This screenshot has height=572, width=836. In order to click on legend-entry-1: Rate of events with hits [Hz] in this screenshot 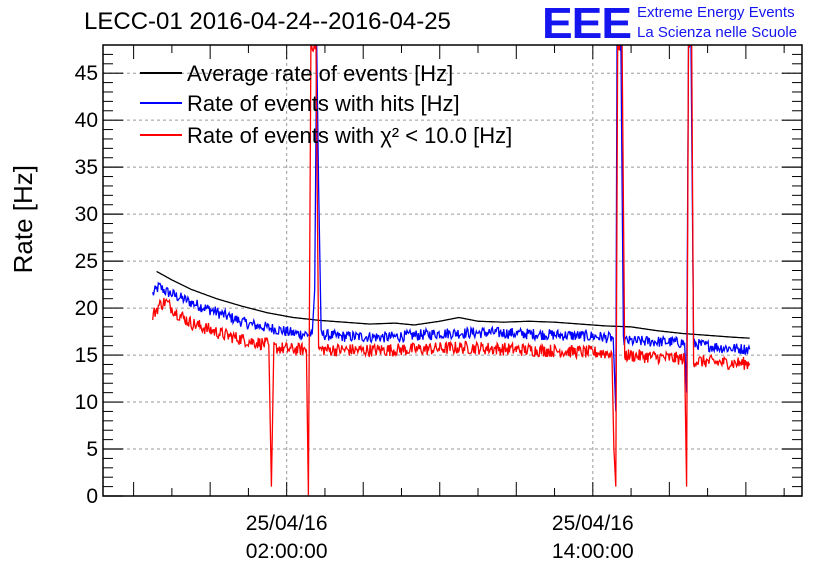, I will do `click(323, 103)`.